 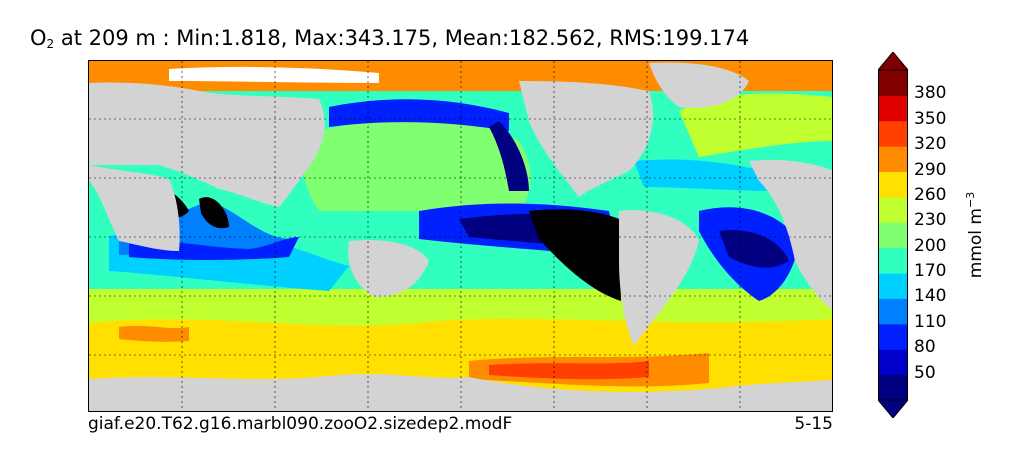 What do you see at coordinates (207, 144) in the screenshot?
I see `eurasia` at bounding box center [207, 144].